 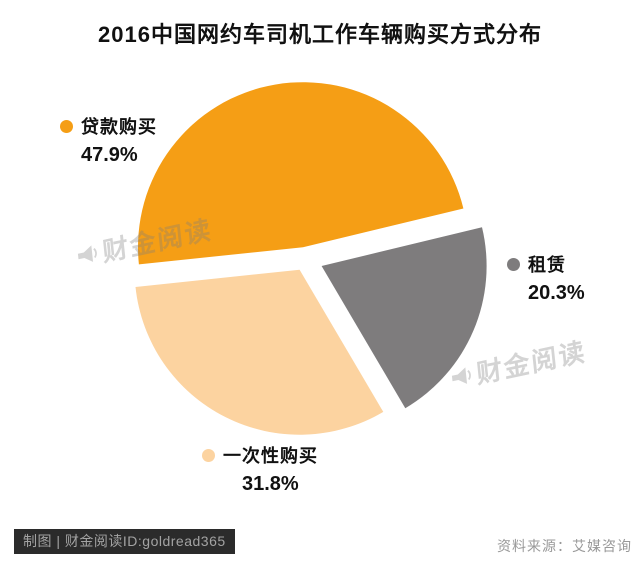 I want to click on watermark-right: 财金阅读, so click(x=518, y=364).